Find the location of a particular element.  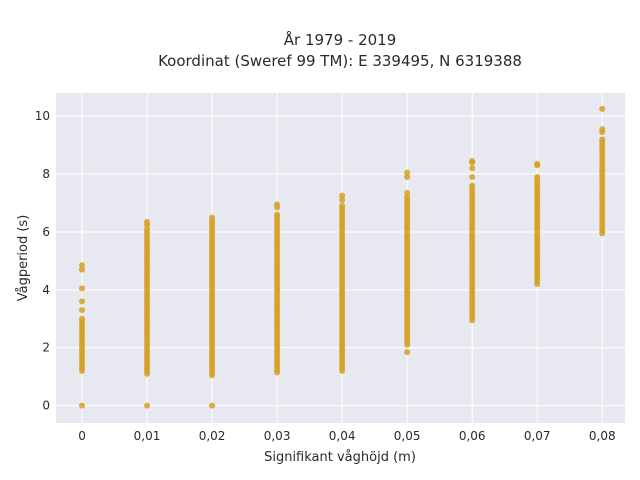

y-tick-label: 4 is located at coordinates (46, 290).